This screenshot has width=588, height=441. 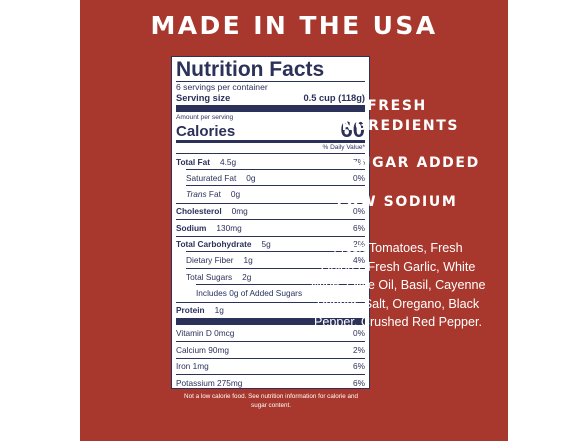 I want to click on nutrient-row-cholesterol: Cholesterol 0mg 0%, so click(x=270, y=211).